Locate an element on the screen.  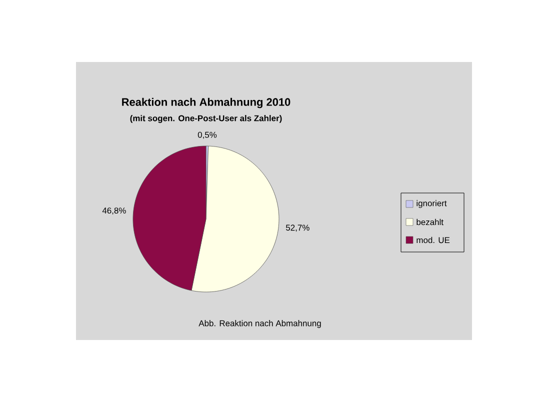
data-label: 52,7% is located at coordinates (298, 228).